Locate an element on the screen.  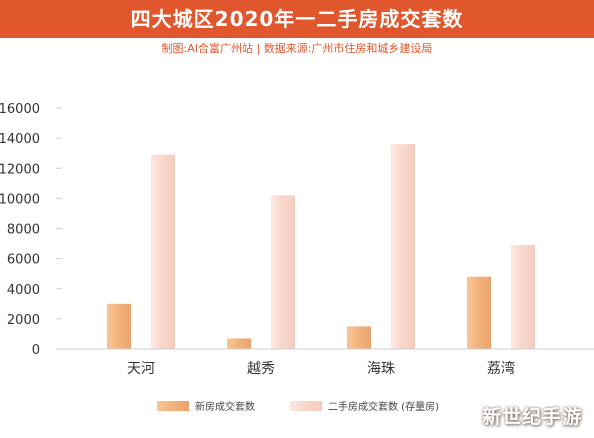
y-tick-label: 2000 is located at coordinates (23, 320).